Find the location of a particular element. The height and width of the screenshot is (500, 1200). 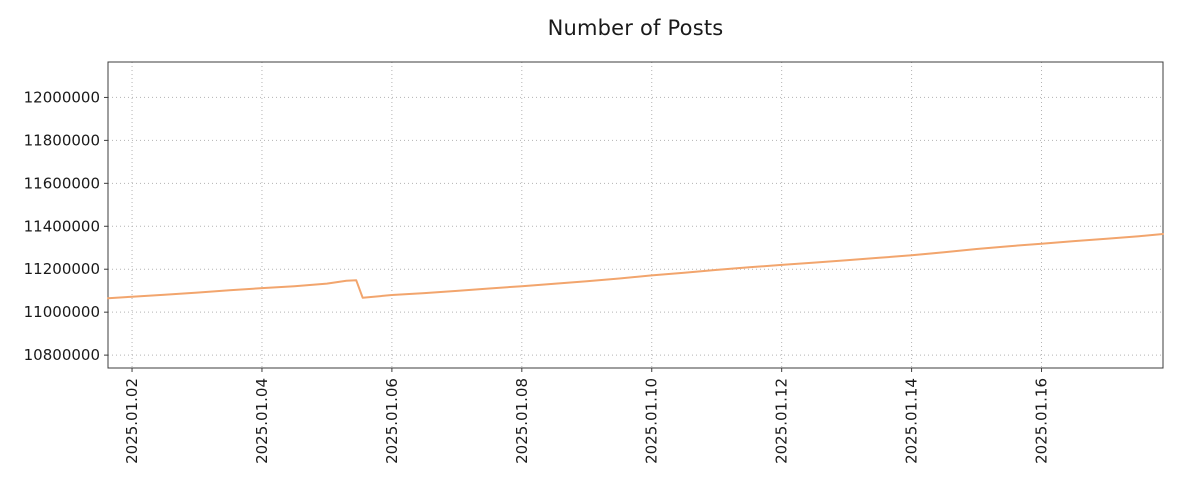

data-line is located at coordinates (635, 266).